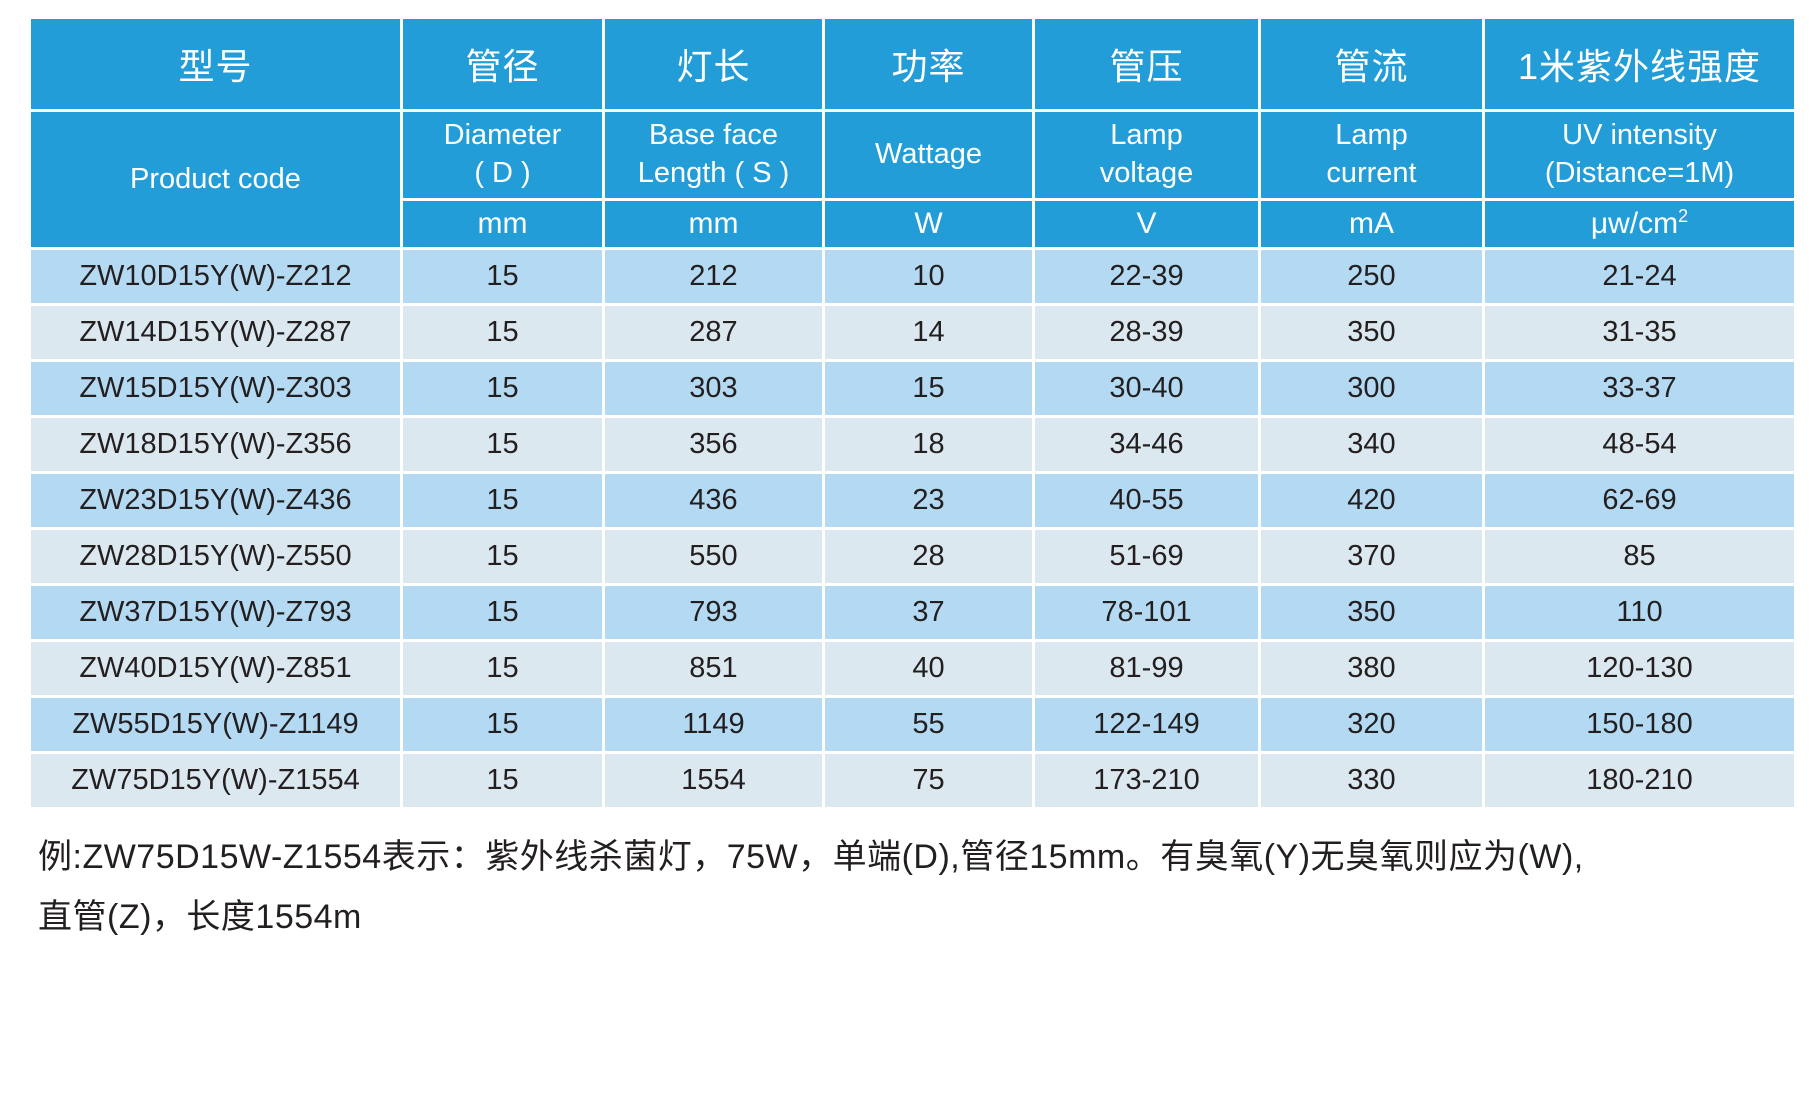 The height and width of the screenshot is (1100, 1816). What do you see at coordinates (1146, 388) in the screenshot?
I see `spec-value-cell: 30-40` at bounding box center [1146, 388].